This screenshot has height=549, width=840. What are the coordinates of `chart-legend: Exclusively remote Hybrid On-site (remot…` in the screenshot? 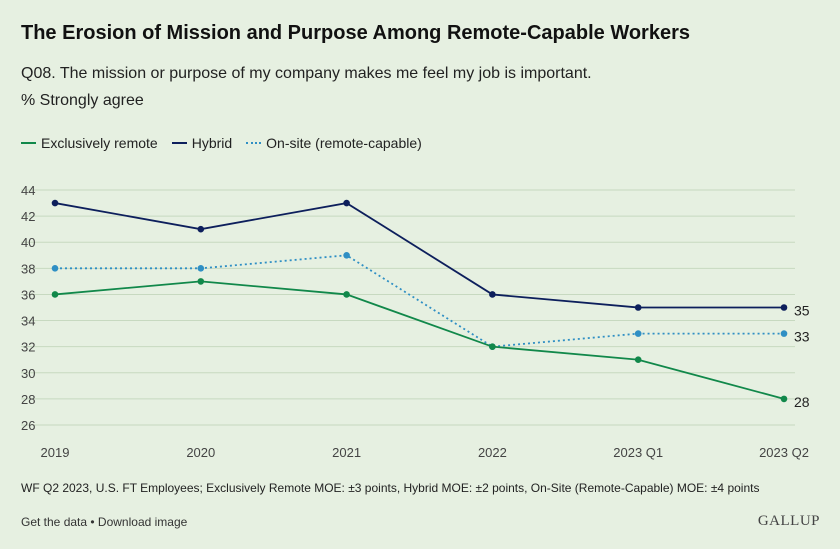 It's located at (221, 143).